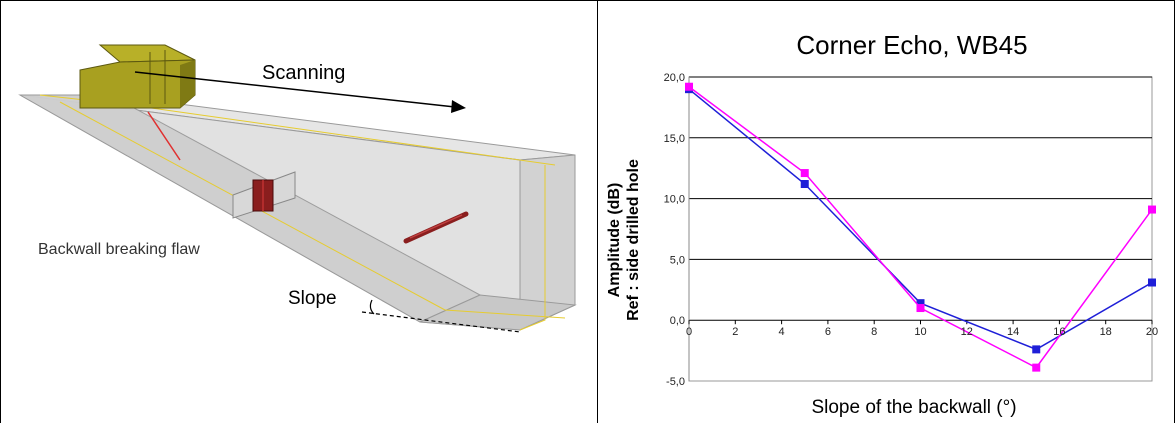 The image size is (1175, 428). Describe the element at coordinates (675, 382) in the screenshot. I see `y-tick-label: -5,0` at that location.